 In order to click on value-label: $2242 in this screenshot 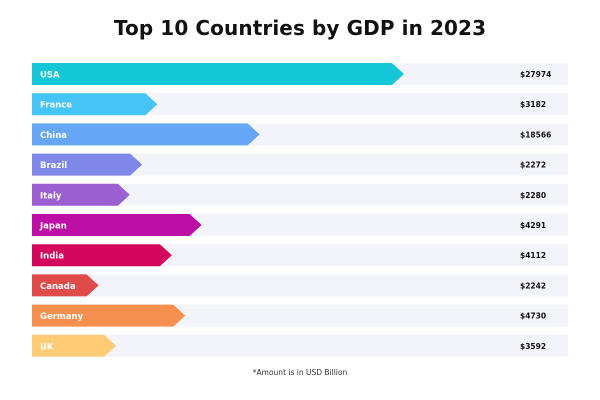, I will do `click(533, 285)`.